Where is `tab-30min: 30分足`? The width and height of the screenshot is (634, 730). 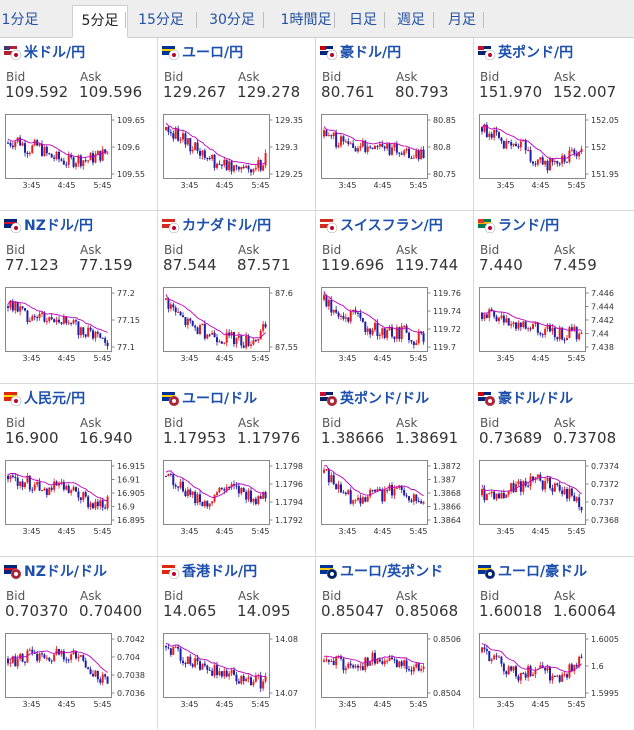 tab-30min: 30分足 is located at coordinates (232, 20).